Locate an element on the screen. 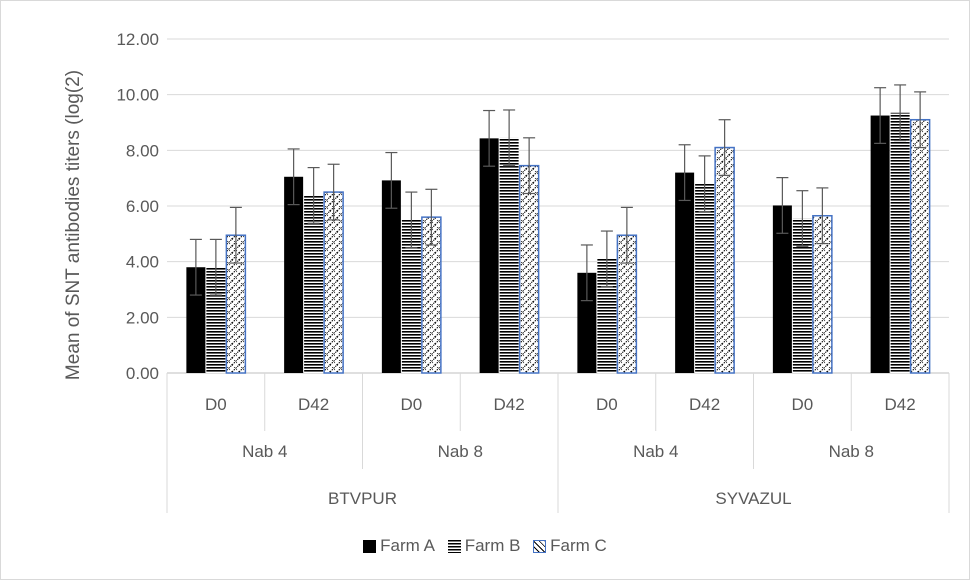  legend-item-farm-c: Farm C is located at coordinates (570, 546).